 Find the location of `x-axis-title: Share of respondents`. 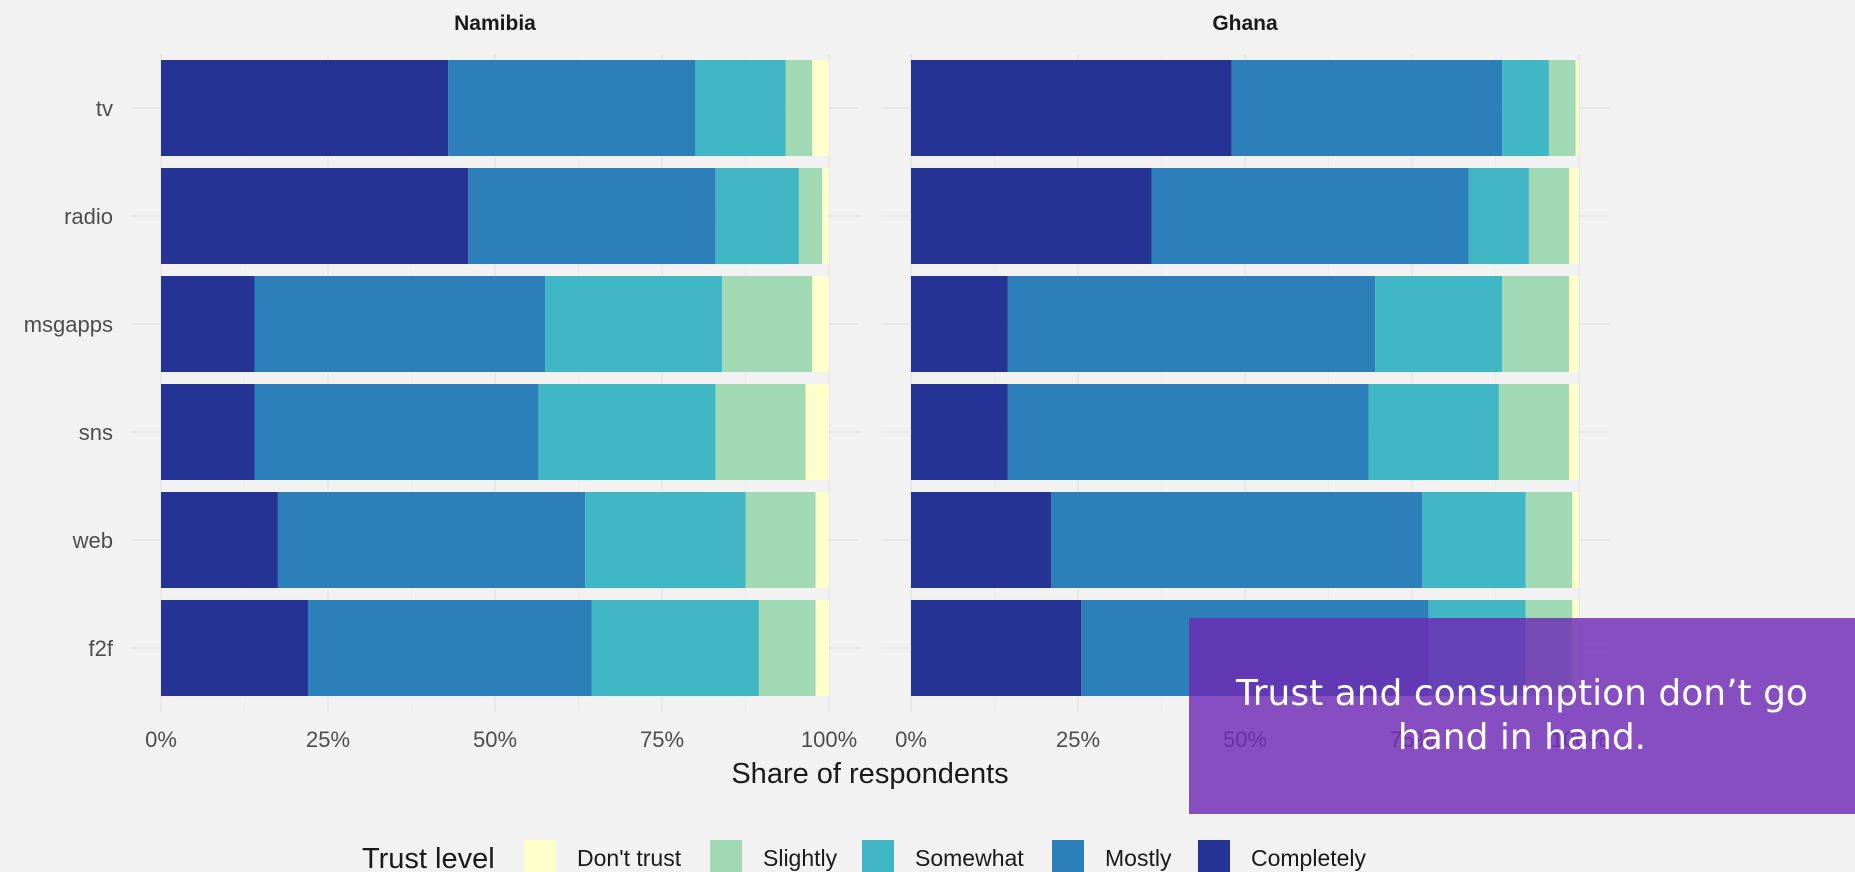

x-axis-title: Share of respondents is located at coordinates (869, 774).